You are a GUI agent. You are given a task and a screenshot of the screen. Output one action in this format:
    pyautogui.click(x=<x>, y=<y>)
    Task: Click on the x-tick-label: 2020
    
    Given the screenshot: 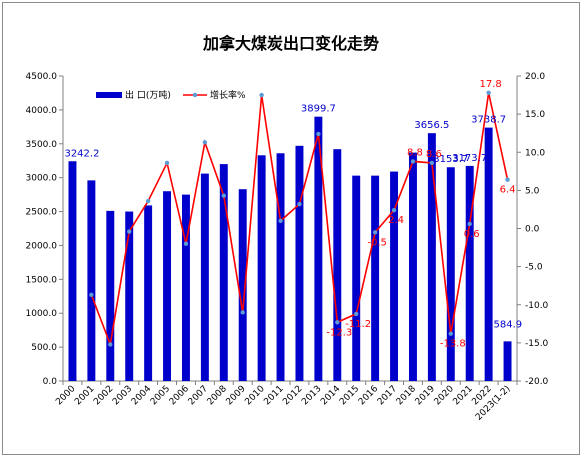 What is the action you would take?
    pyautogui.click(x=444, y=395)
    